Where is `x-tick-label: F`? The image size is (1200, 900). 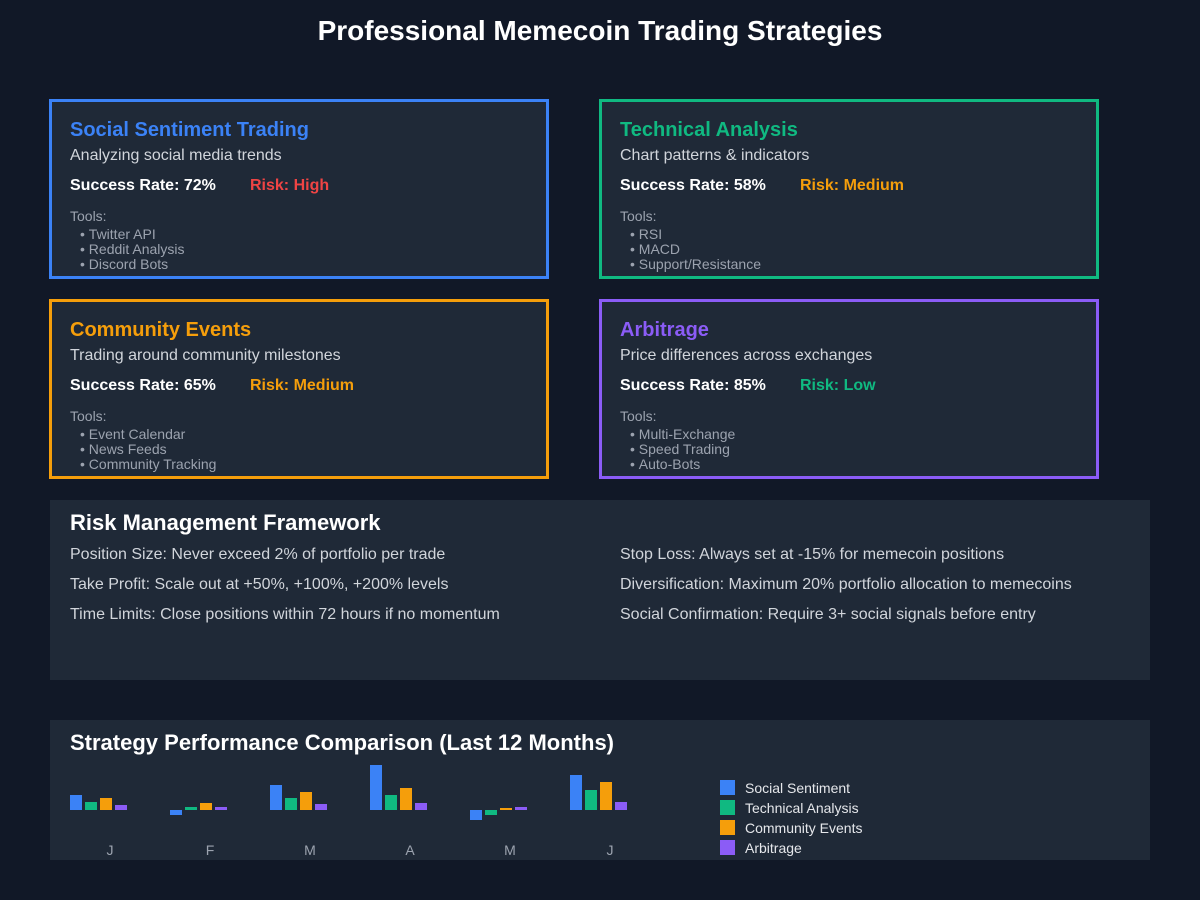 x-tick-label: F is located at coordinates (210, 850).